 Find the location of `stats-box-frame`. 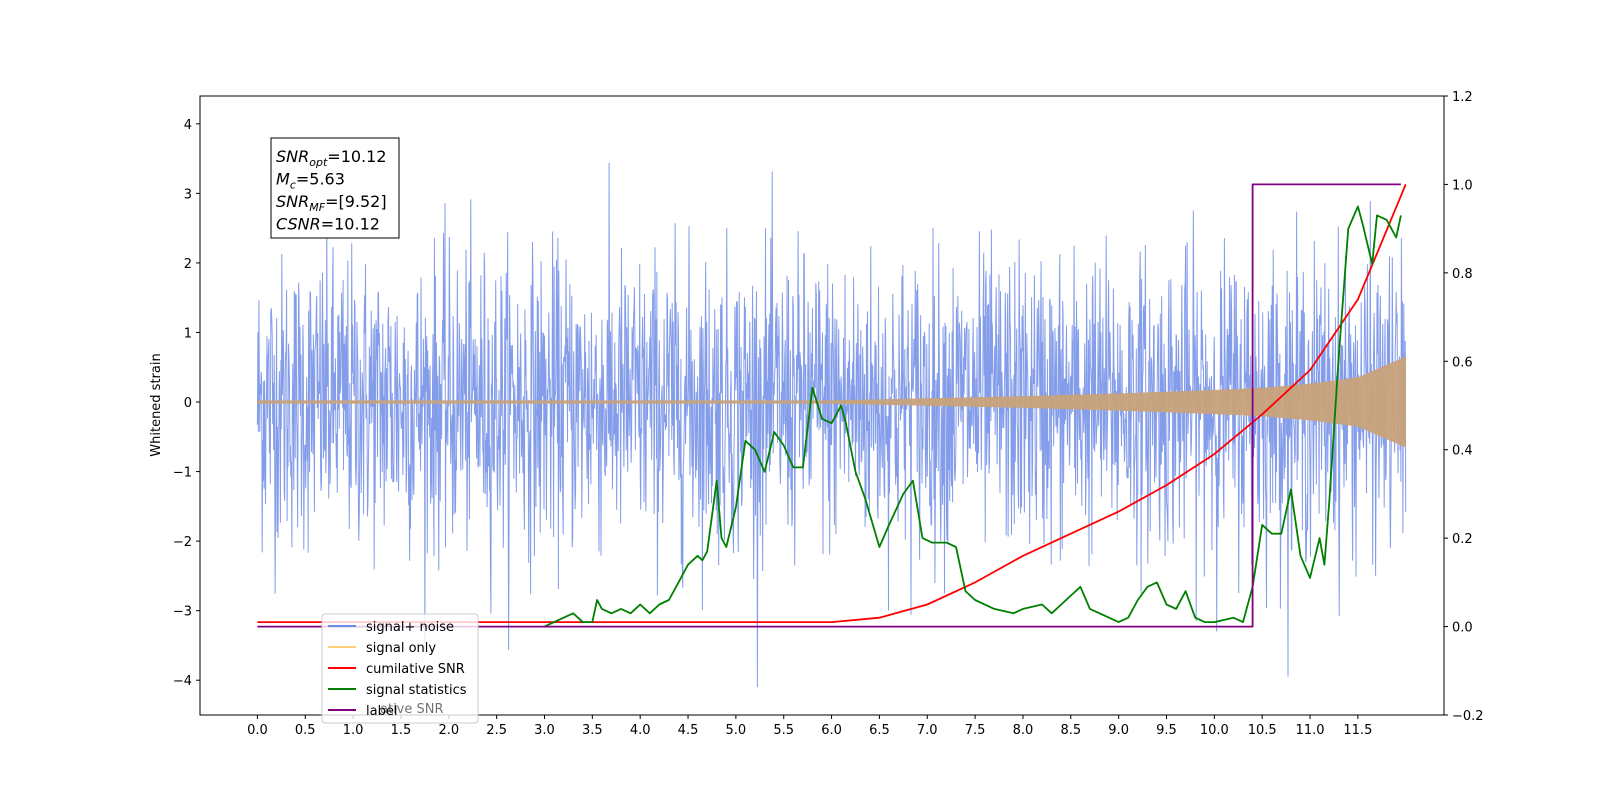

stats-box-frame is located at coordinates (335, 188).